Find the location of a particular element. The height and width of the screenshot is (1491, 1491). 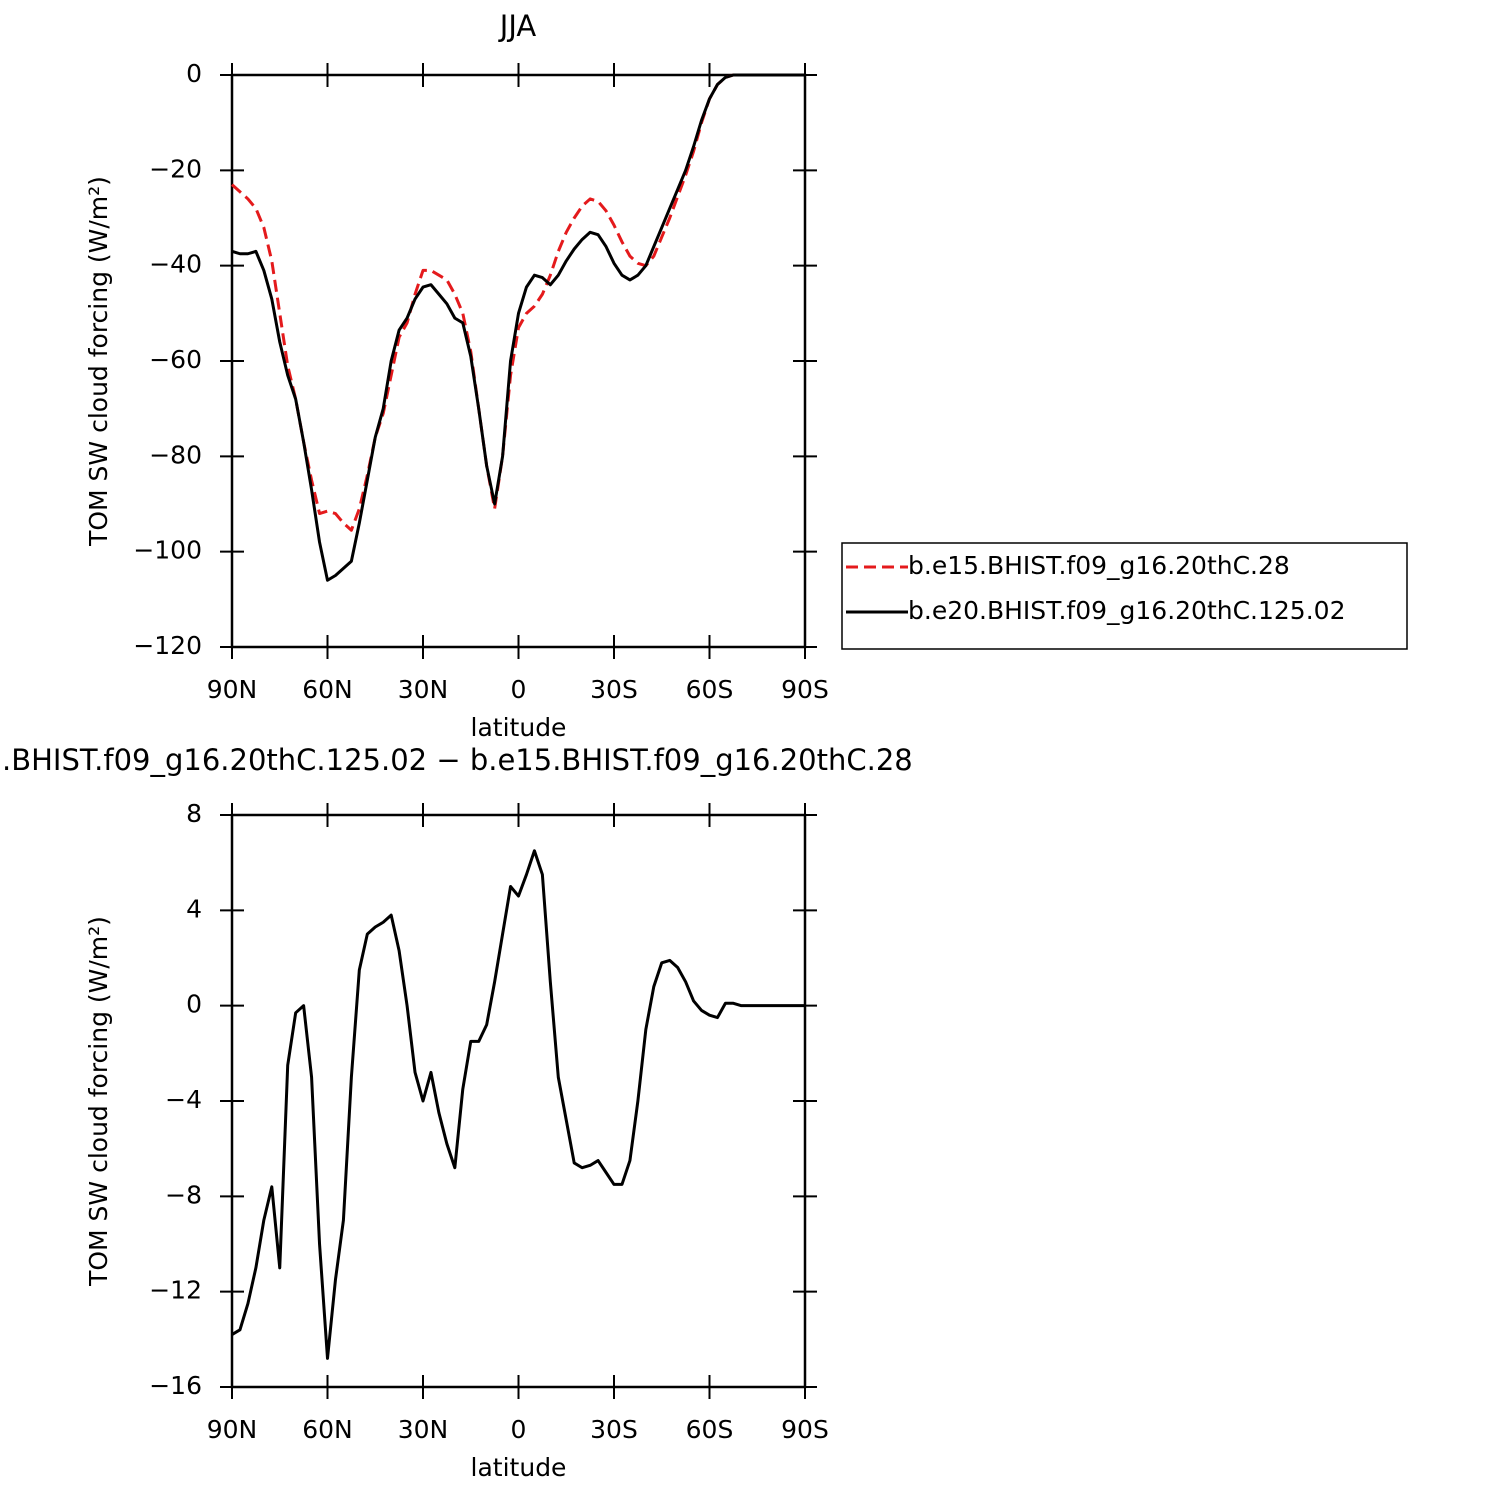

y-tick-label: −12 is located at coordinates (175, 1290).